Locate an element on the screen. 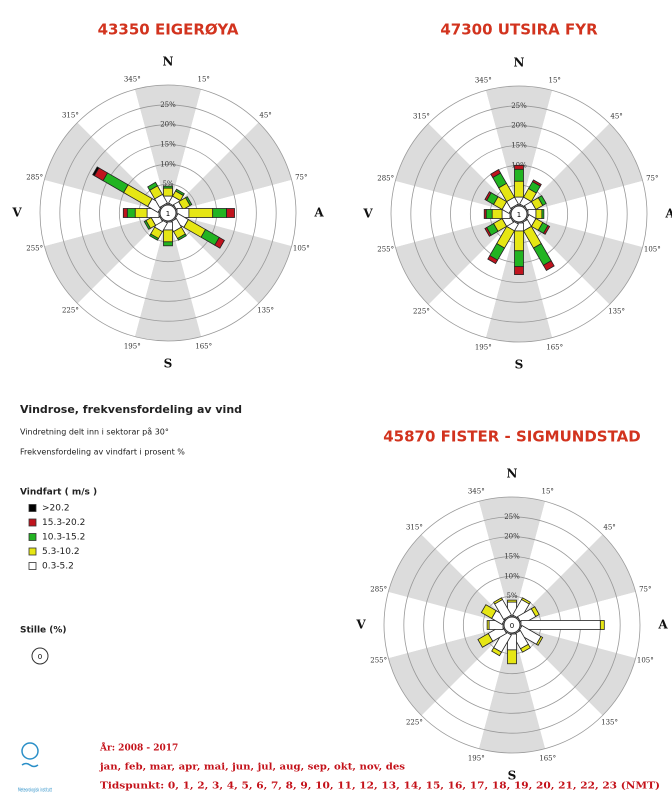  outer-ring is located at coordinates (519, 214).